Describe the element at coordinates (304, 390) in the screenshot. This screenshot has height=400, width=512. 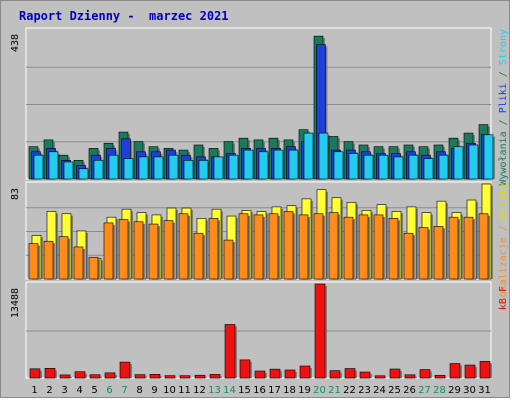
I see `x-tick-day-19: 19` at that location.